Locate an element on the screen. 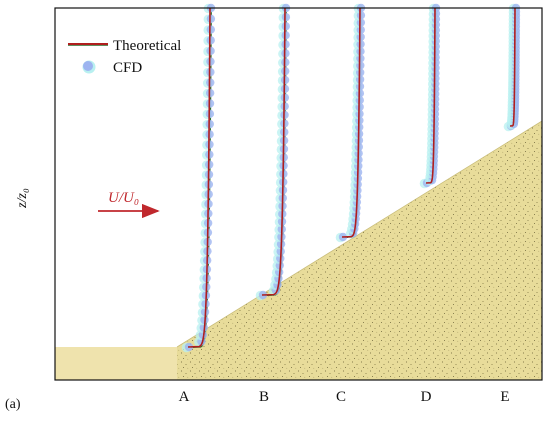  category-label-b: B is located at coordinates (264, 397).